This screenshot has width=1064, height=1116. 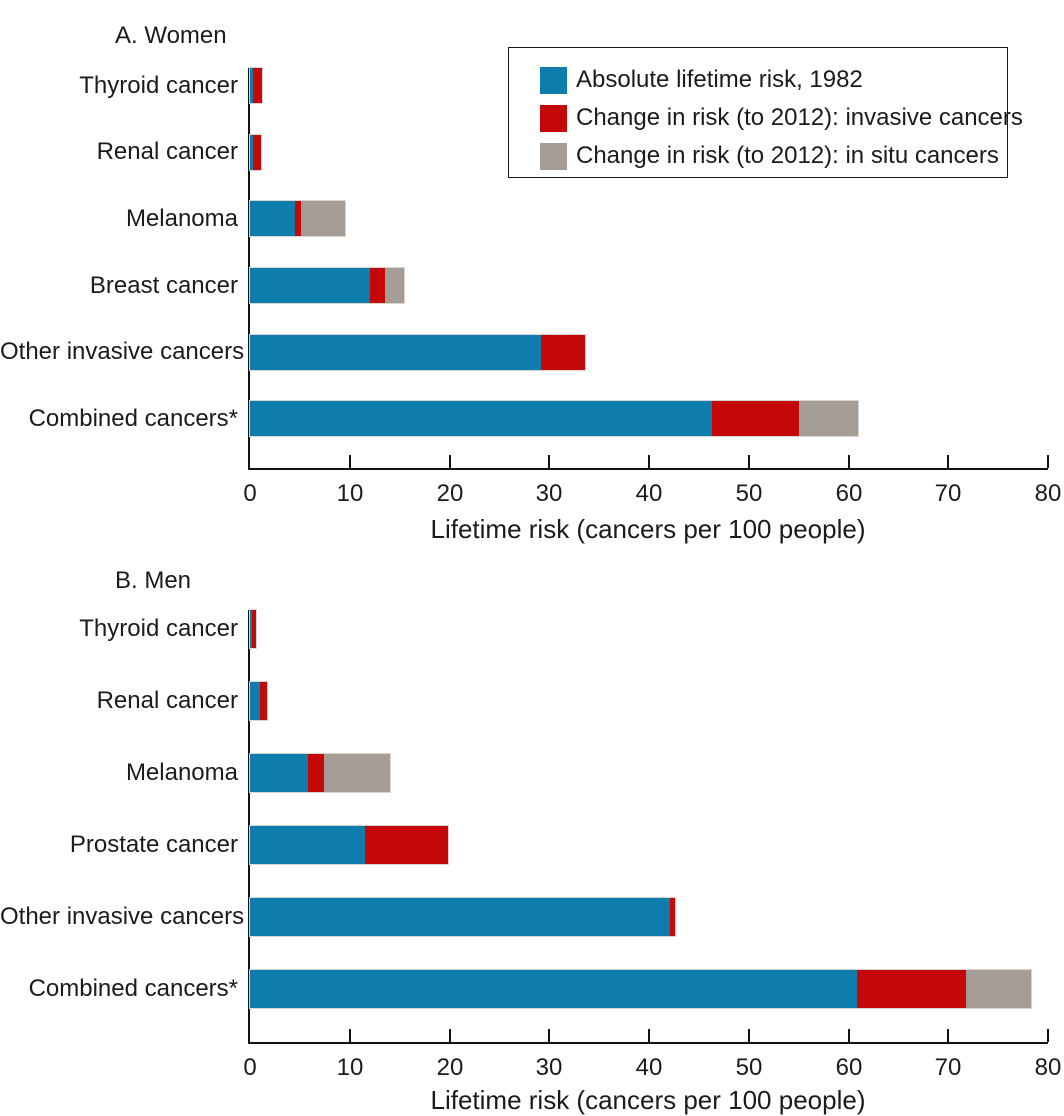 I want to click on panel-women-title: A. Women, so click(x=171, y=35).